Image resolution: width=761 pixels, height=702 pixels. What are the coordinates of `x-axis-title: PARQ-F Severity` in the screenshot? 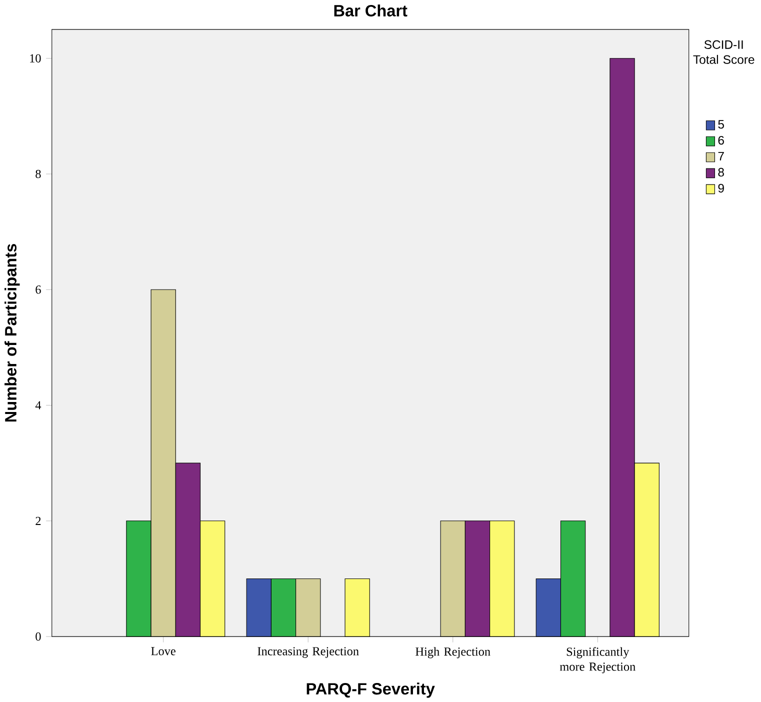 It's located at (370, 690).